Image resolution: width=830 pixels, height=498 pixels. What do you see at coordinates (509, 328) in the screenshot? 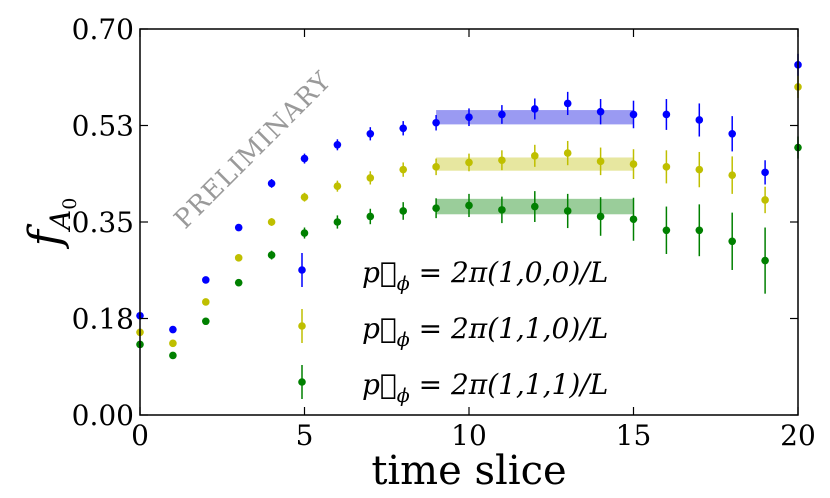
I see `legend-formula: = 2π(1,1,0)/L` at bounding box center [509, 328].